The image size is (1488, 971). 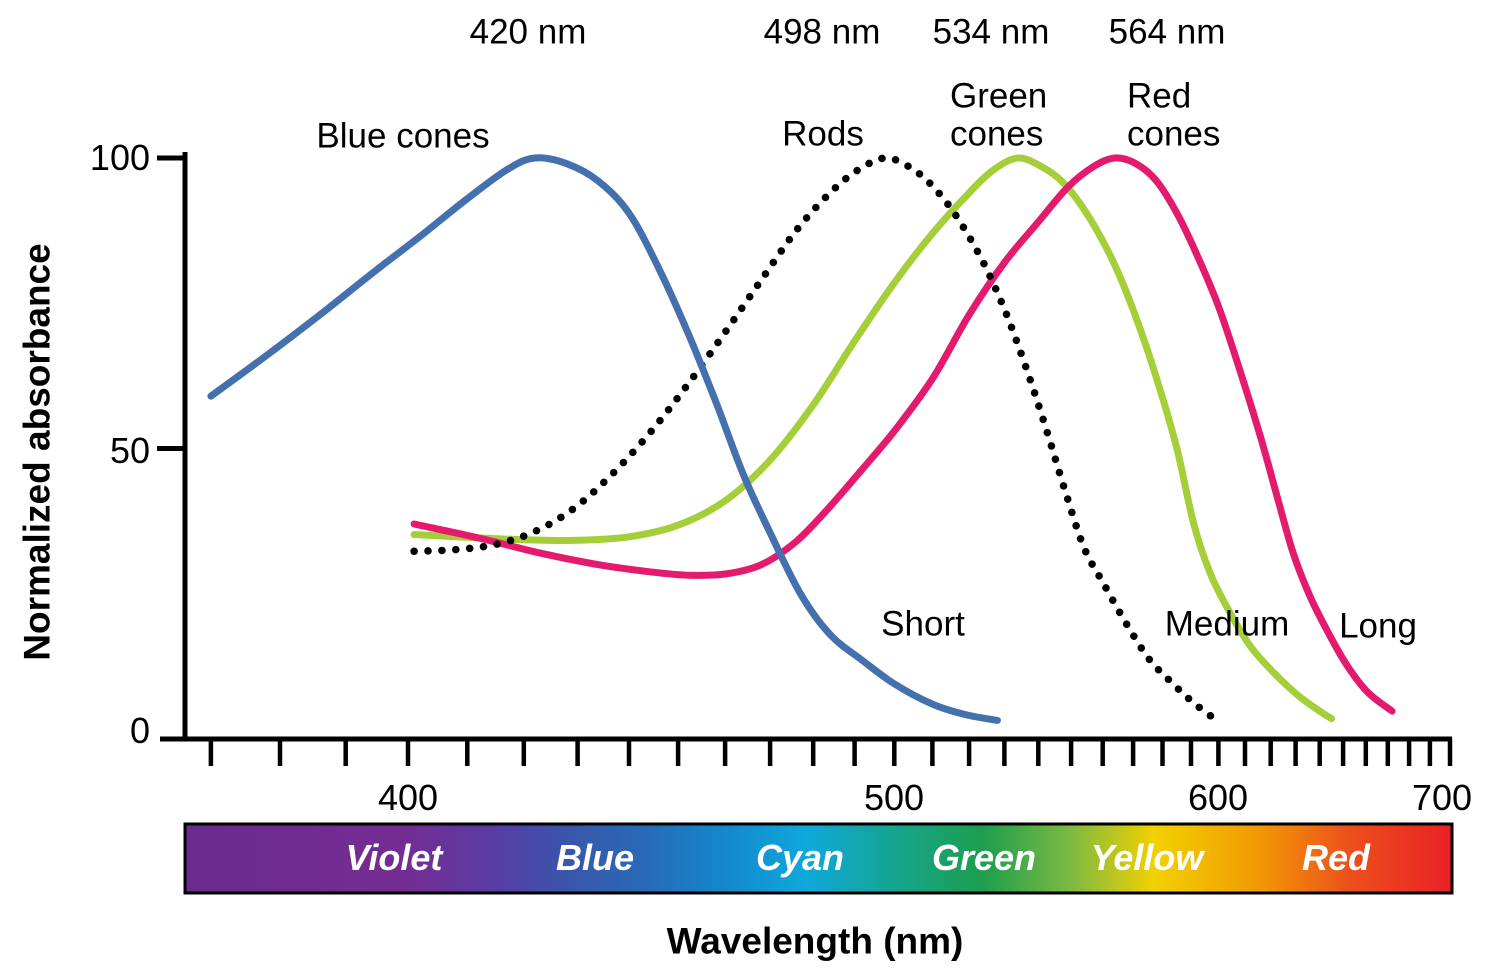 What do you see at coordinates (1218, 797) in the screenshot?
I see `x-tick-label-600: 600` at bounding box center [1218, 797].